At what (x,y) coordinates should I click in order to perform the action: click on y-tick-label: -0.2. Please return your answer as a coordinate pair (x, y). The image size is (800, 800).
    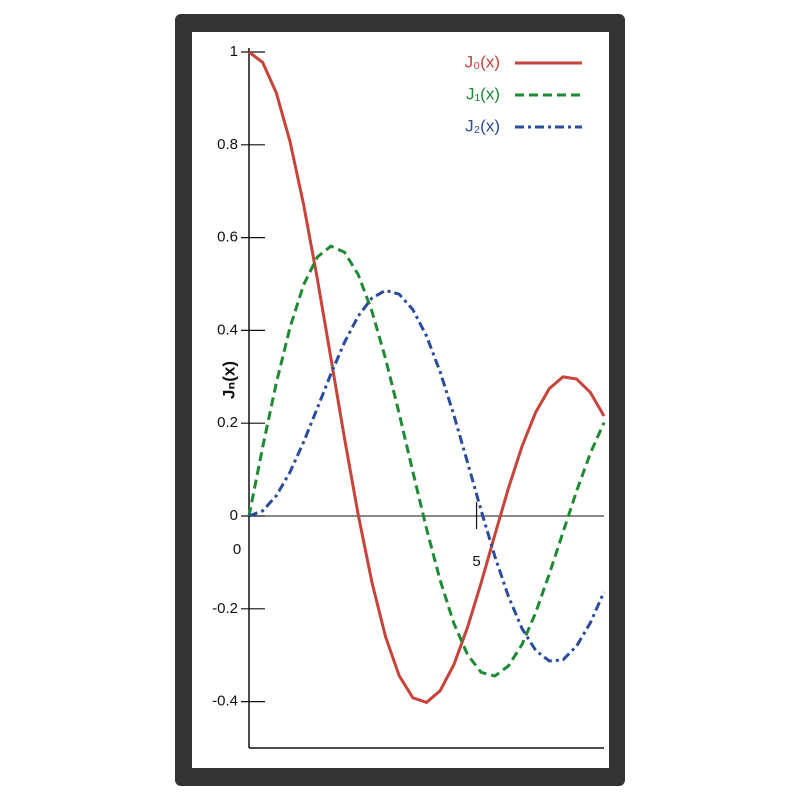
    Looking at the image, I should click on (225, 608).